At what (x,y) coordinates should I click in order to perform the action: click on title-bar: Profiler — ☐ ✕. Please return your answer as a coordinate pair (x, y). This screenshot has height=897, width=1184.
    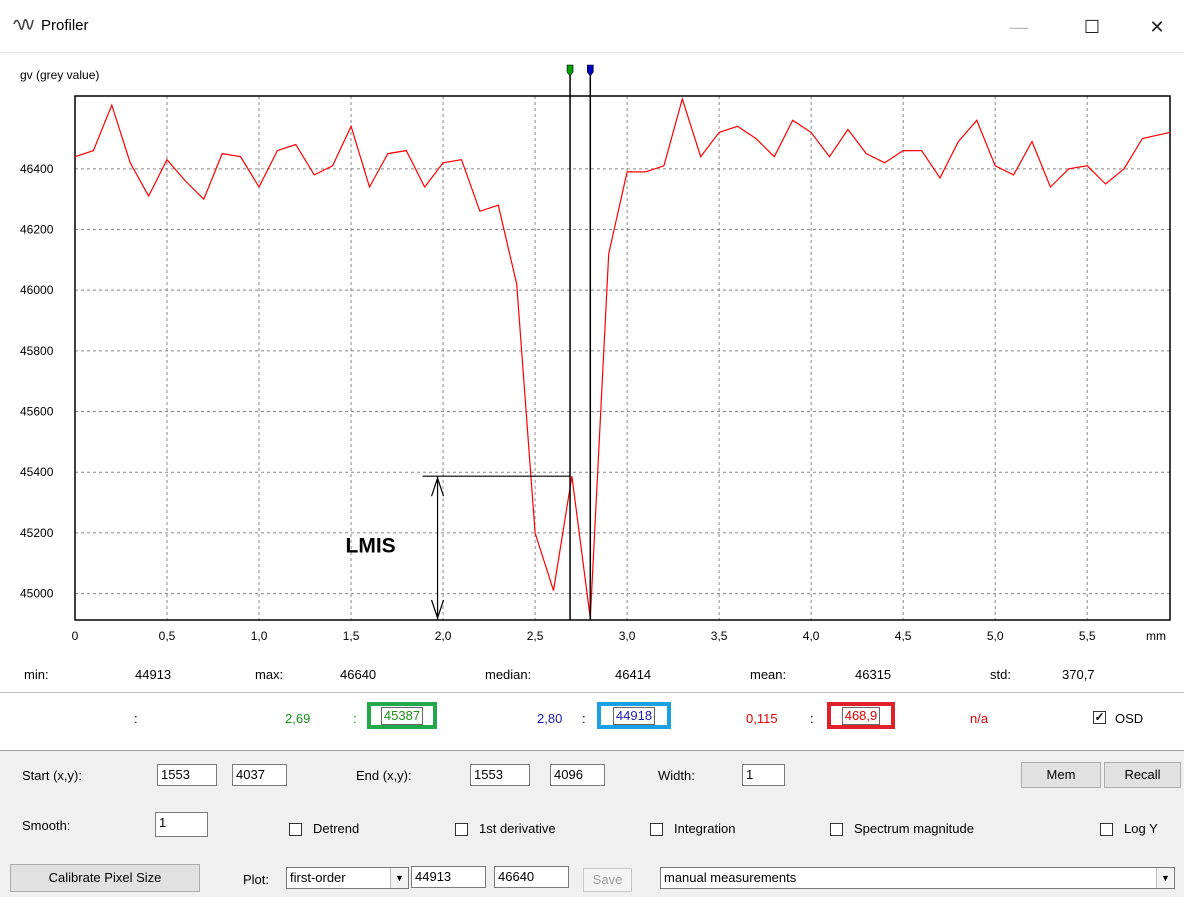
    Looking at the image, I should click on (592, 26).